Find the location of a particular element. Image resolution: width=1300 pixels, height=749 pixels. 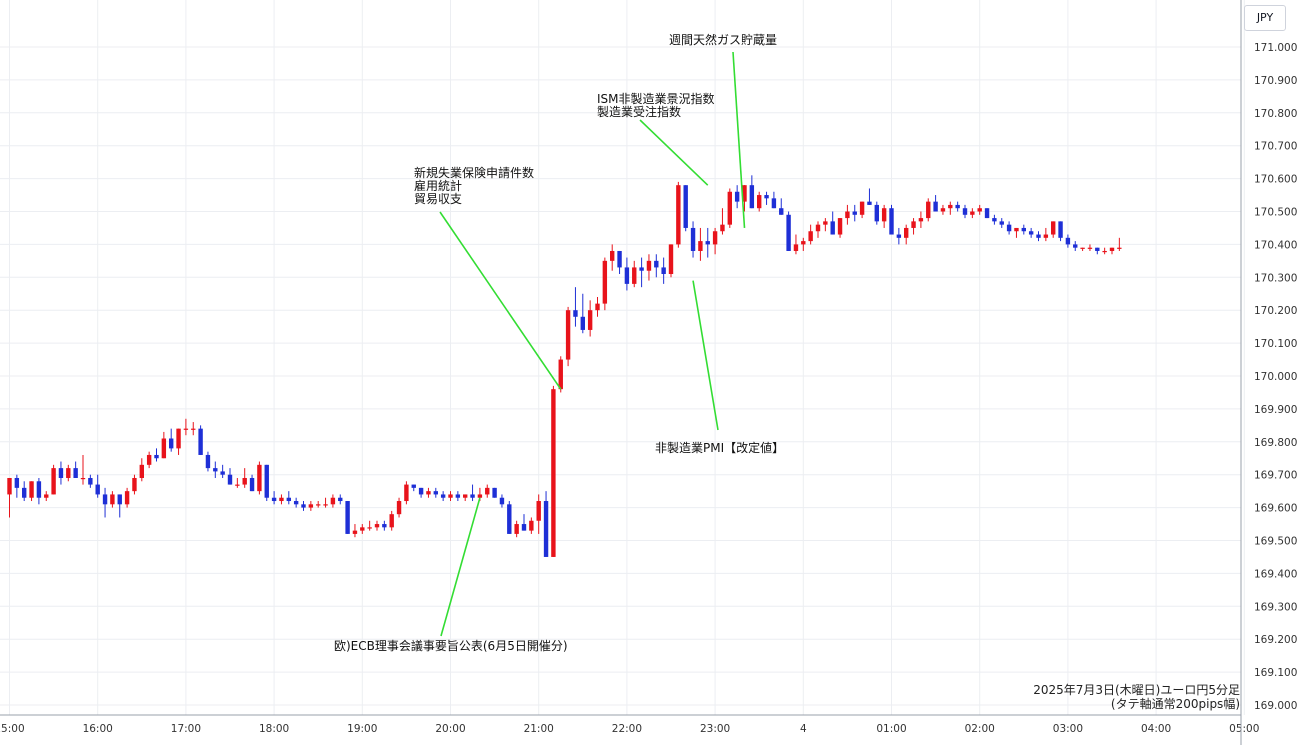

x-tick-label: 22:00 is located at coordinates (627, 729).